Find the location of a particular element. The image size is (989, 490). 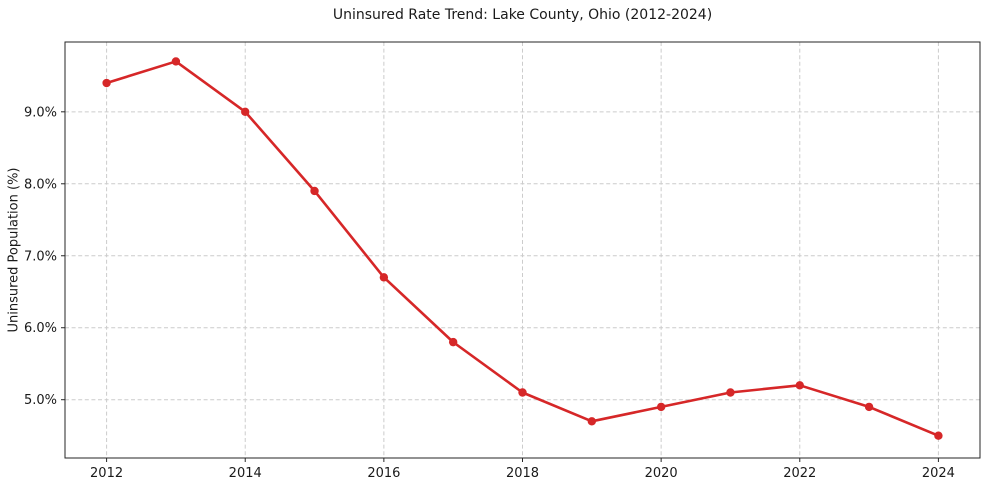

y-tick-label: 8.0% is located at coordinates (40, 184).